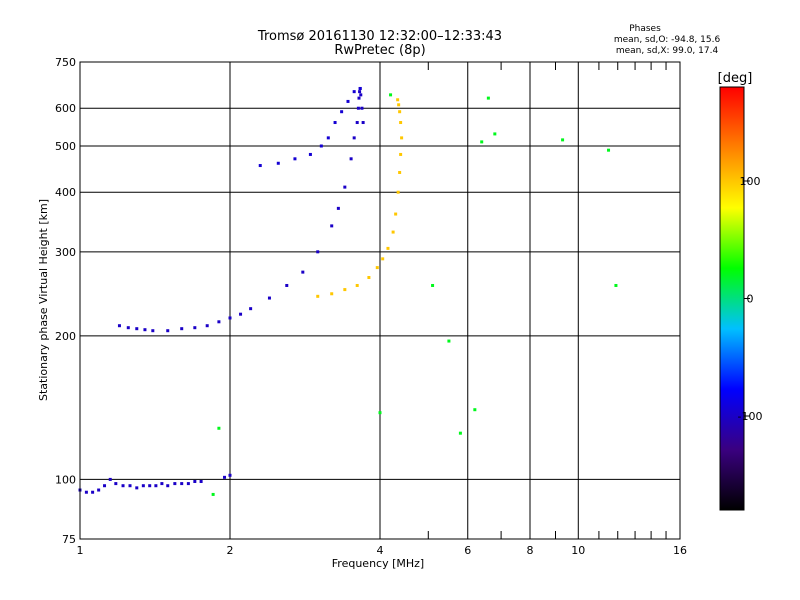 Image resolution: width=800 pixels, height=600 pixels. What do you see at coordinates (667, 40) in the screenshot?
I see `stats-o-line: mean, sd,O: -94.8, 15.6` at bounding box center [667, 40].